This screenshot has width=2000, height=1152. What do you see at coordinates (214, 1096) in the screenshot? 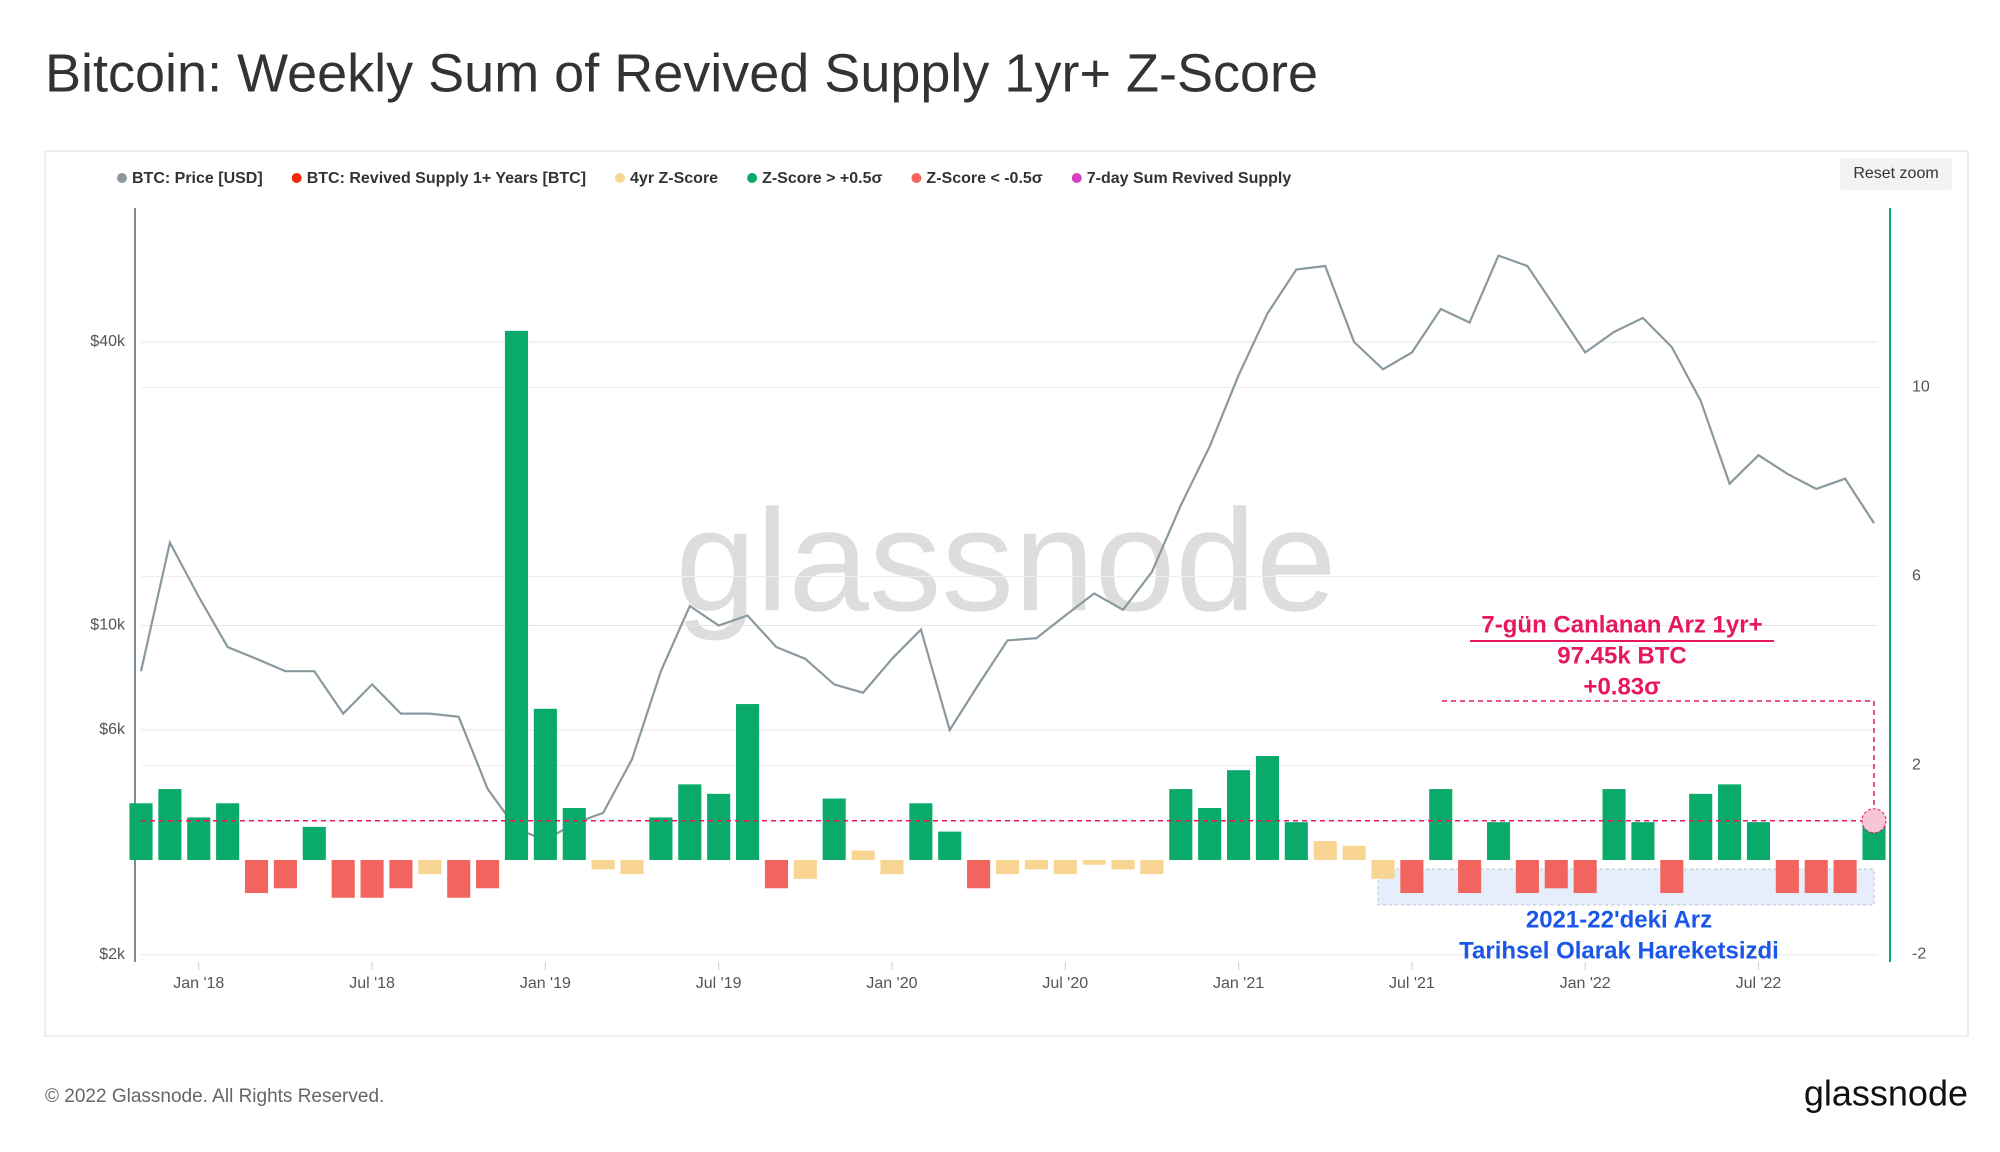
I see `footer: © 2022 Glassnode. All Rights Reserved.` at bounding box center [214, 1096].